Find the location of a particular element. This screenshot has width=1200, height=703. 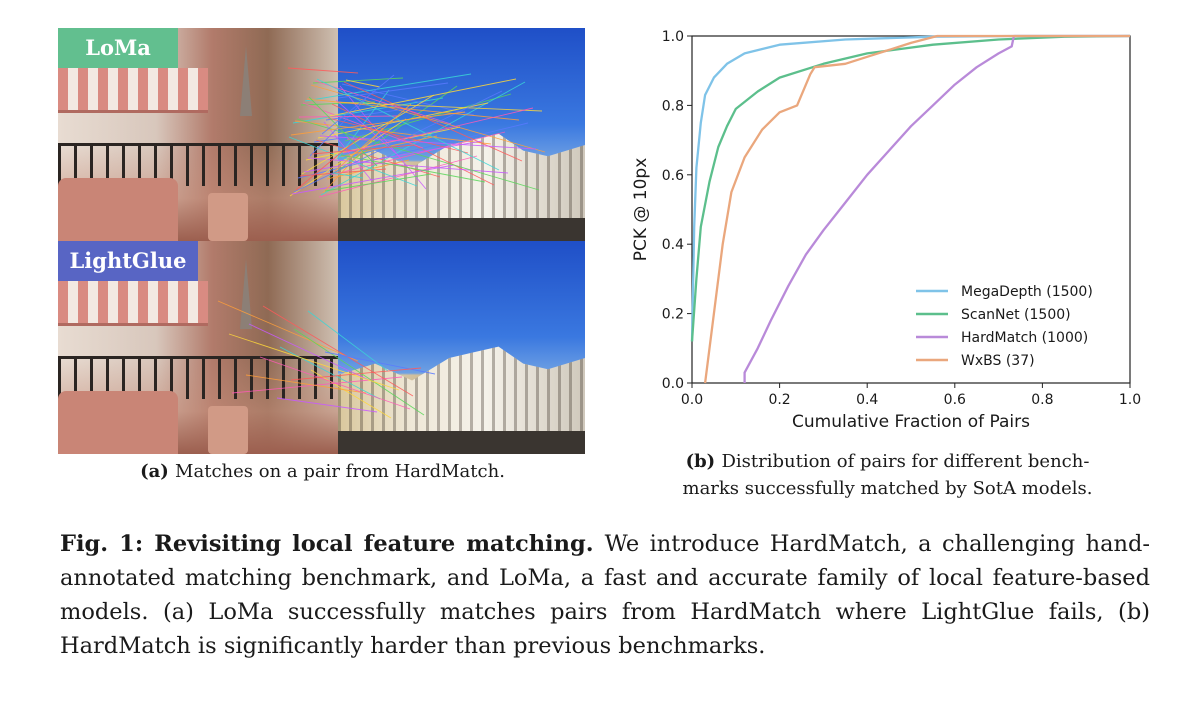

loma-tag: LoMa is located at coordinates (118, 48).